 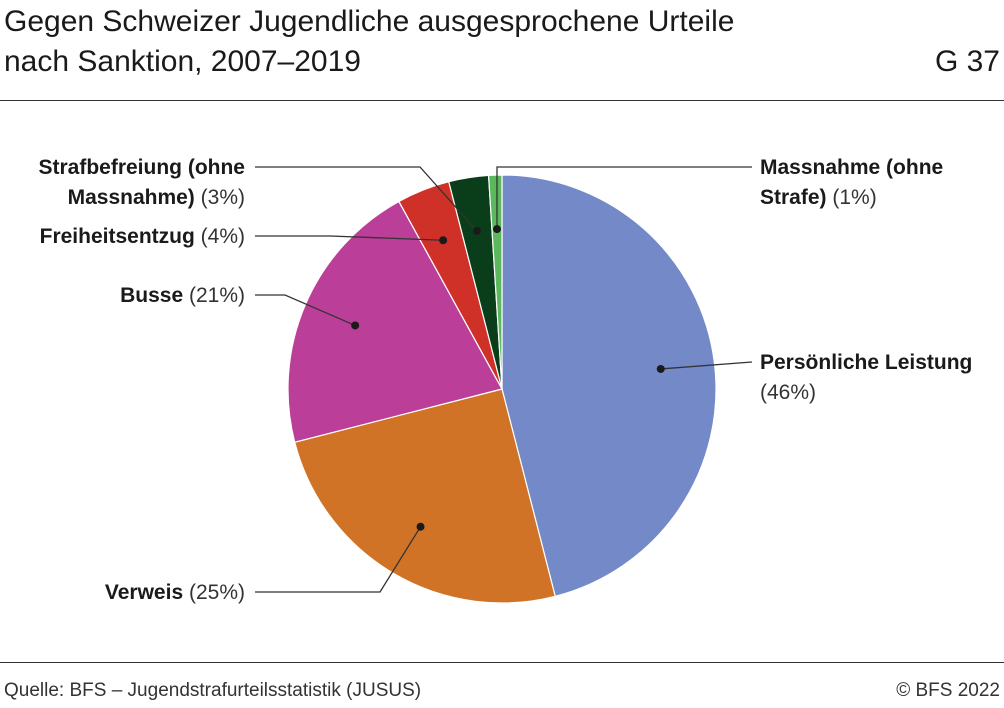 I want to click on value-label: (46%), so click(x=788, y=392).